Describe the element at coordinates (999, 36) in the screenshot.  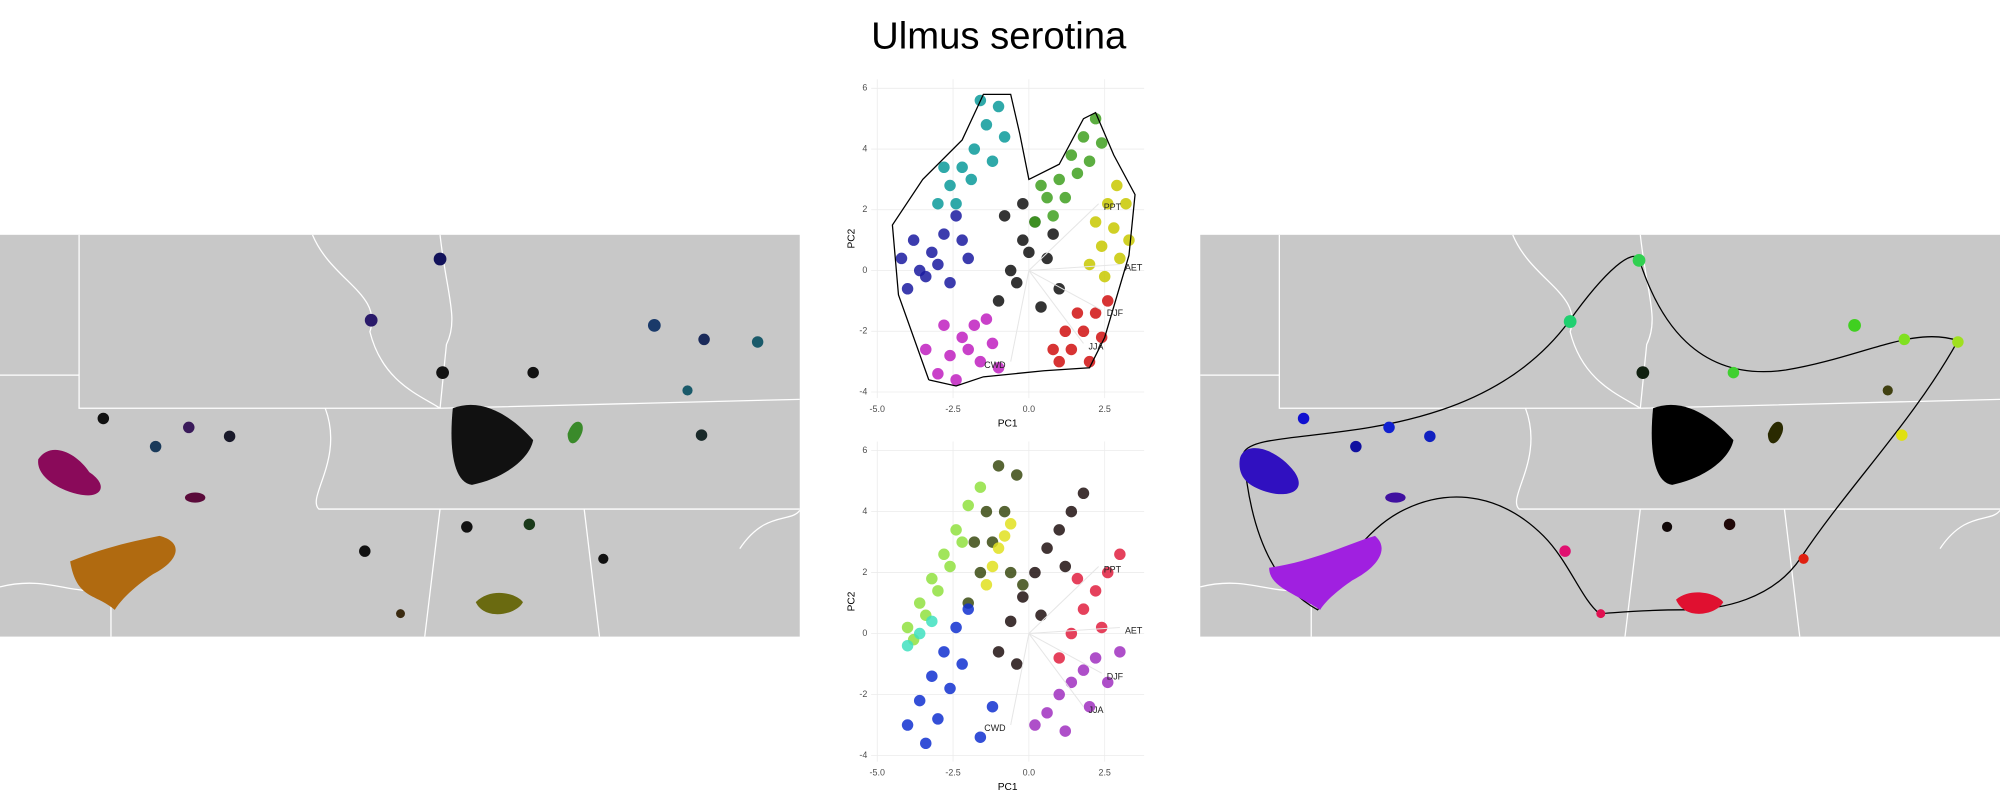
I see `figure-title: Ulmus serotina` at that location.